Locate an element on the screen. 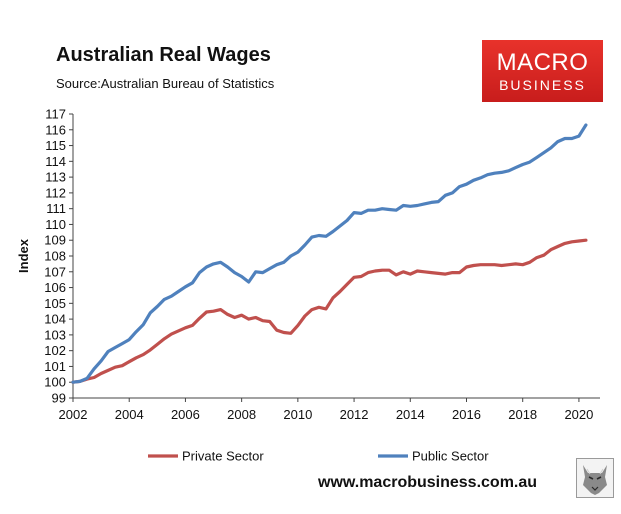 The width and height of the screenshot is (621, 514). x-tick-label: 2020 is located at coordinates (578, 414).